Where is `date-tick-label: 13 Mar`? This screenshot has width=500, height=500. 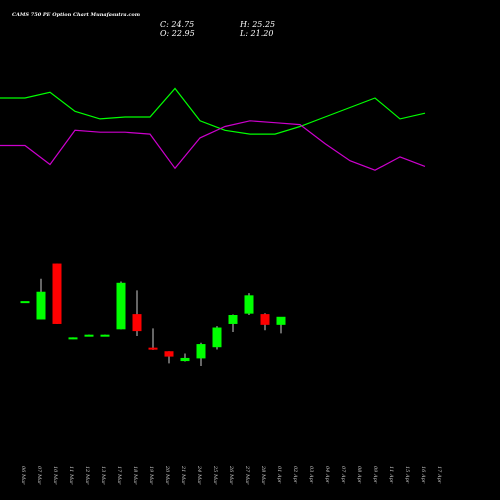 date-tick-label: 13 Mar is located at coordinates (103, 475).